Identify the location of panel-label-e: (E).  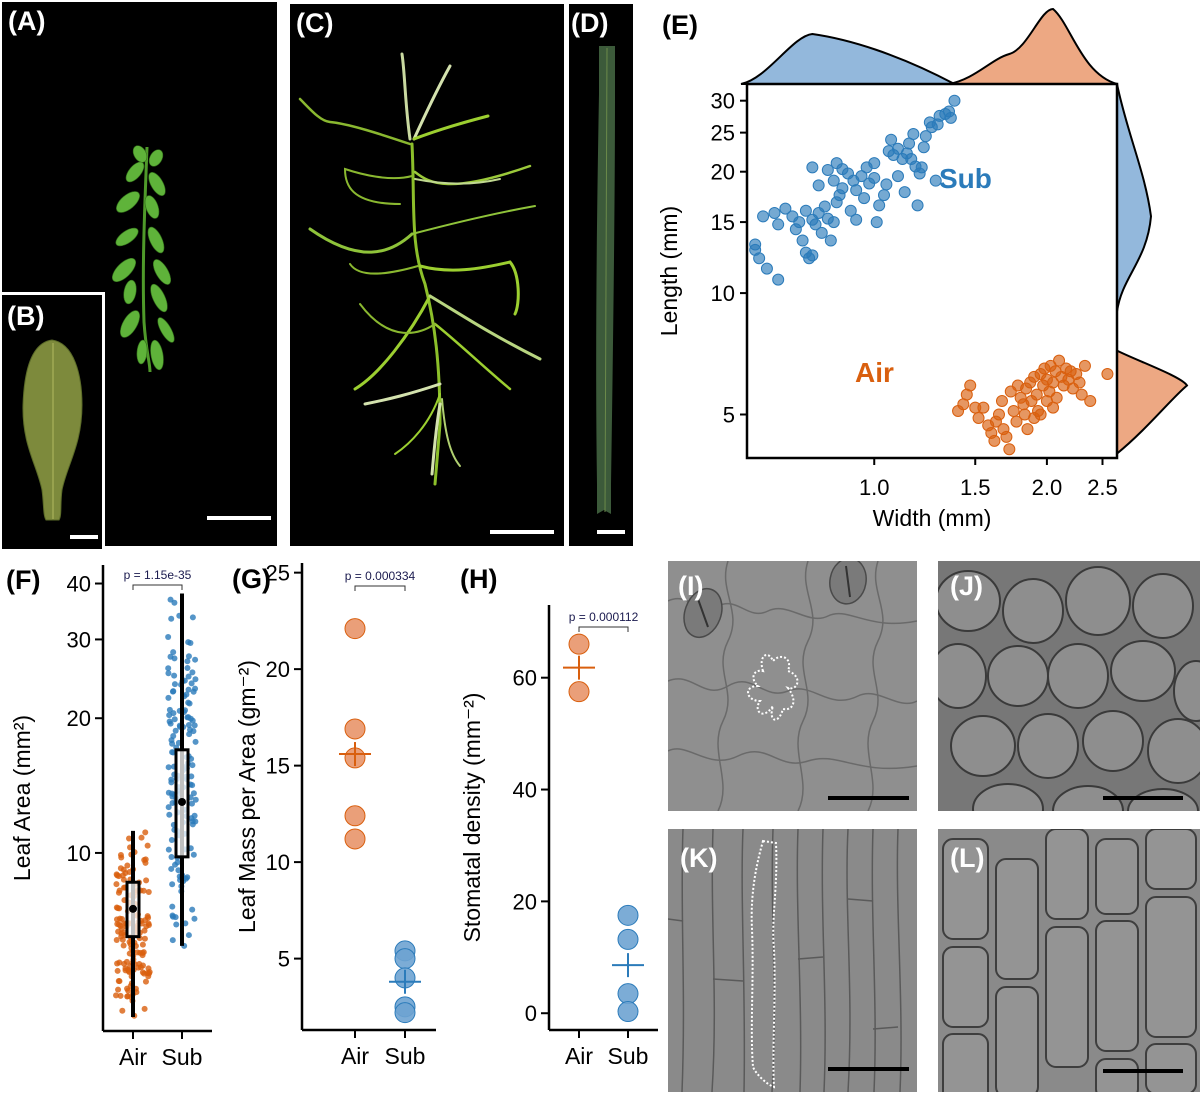
(680, 25).